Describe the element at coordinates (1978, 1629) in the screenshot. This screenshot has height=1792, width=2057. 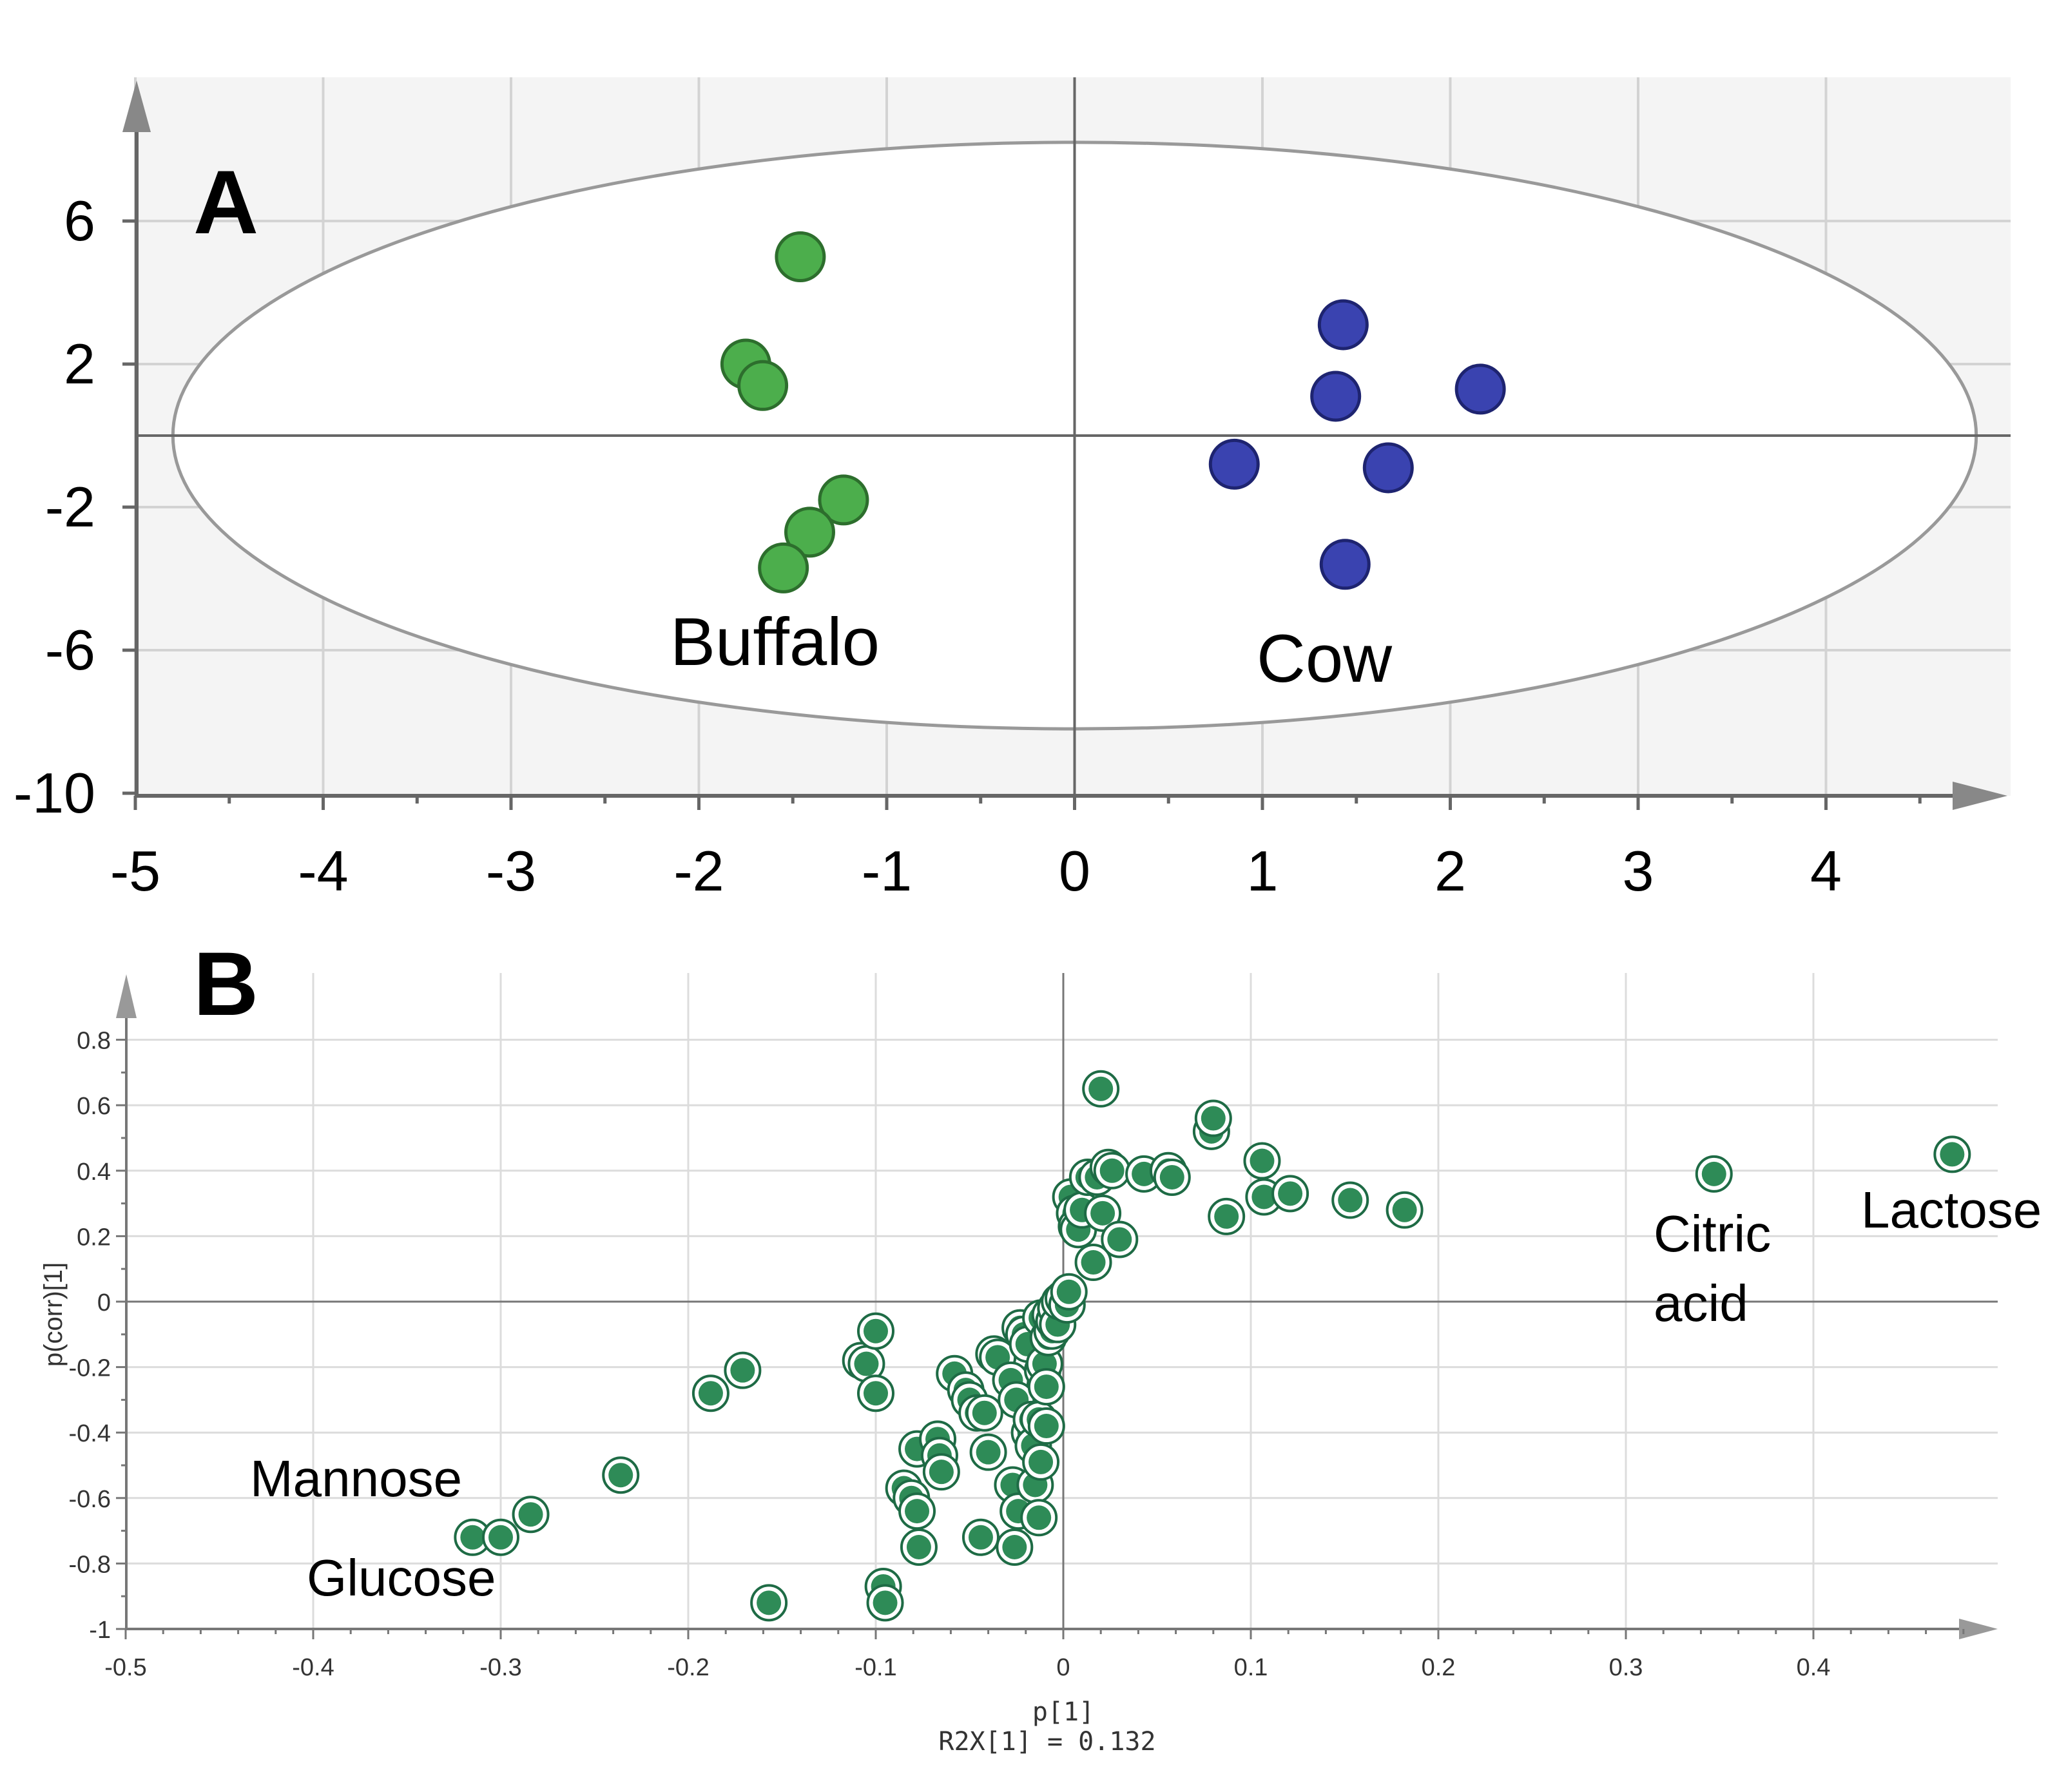
I see `x-axis-arrow-b` at that location.